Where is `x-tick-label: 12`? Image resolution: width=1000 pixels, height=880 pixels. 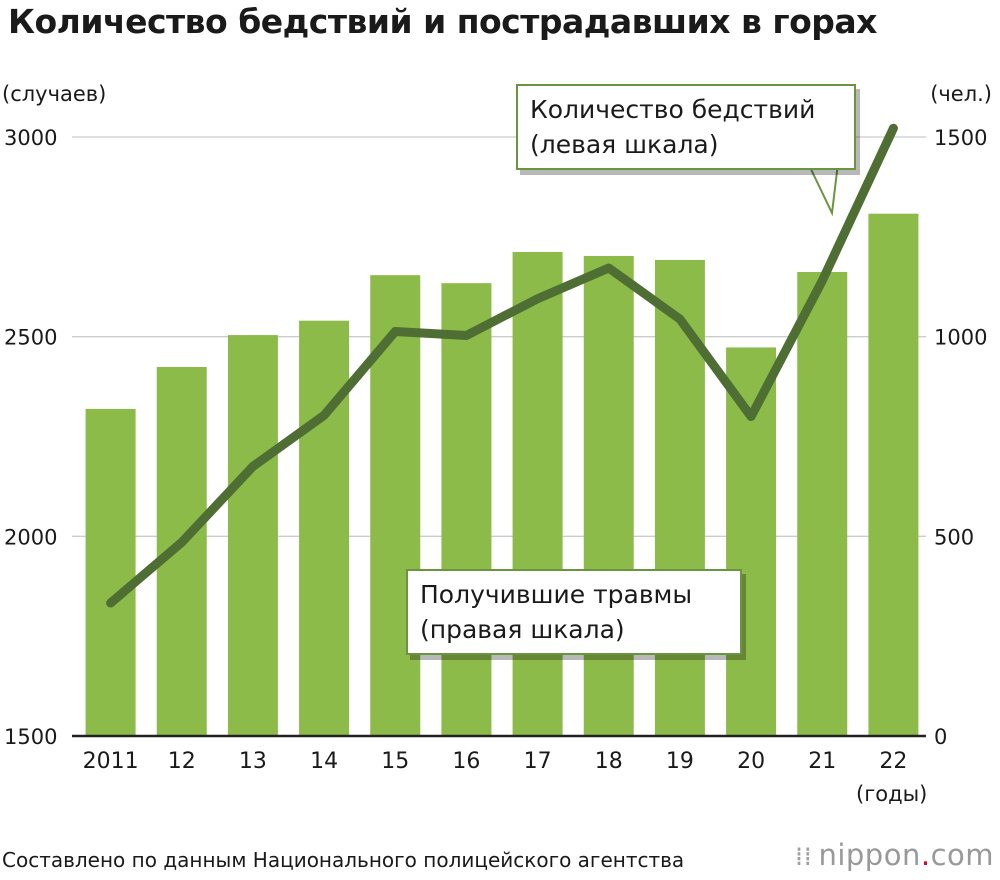 x-tick-label: 12 is located at coordinates (182, 761).